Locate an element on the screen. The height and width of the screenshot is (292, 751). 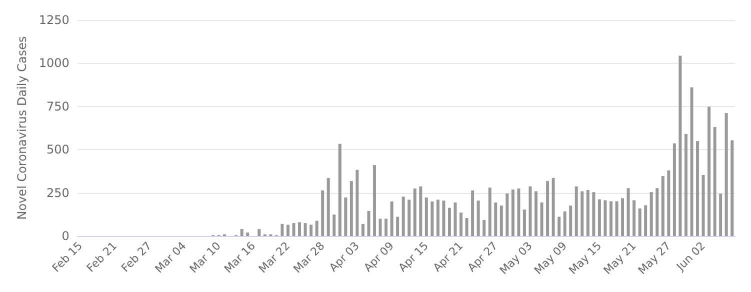
x-tick-label: Apr 15 is located at coordinates (414, 256).